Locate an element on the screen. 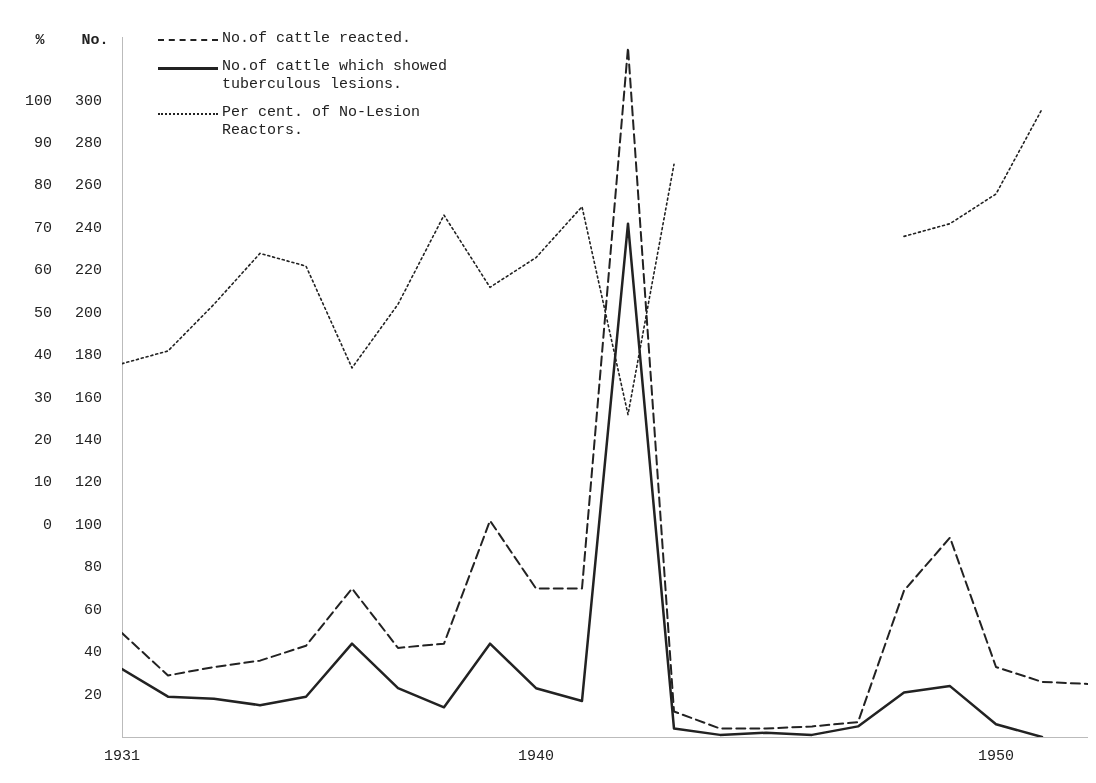  y2-tick-label: 20 is located at coordinates (42, 440).